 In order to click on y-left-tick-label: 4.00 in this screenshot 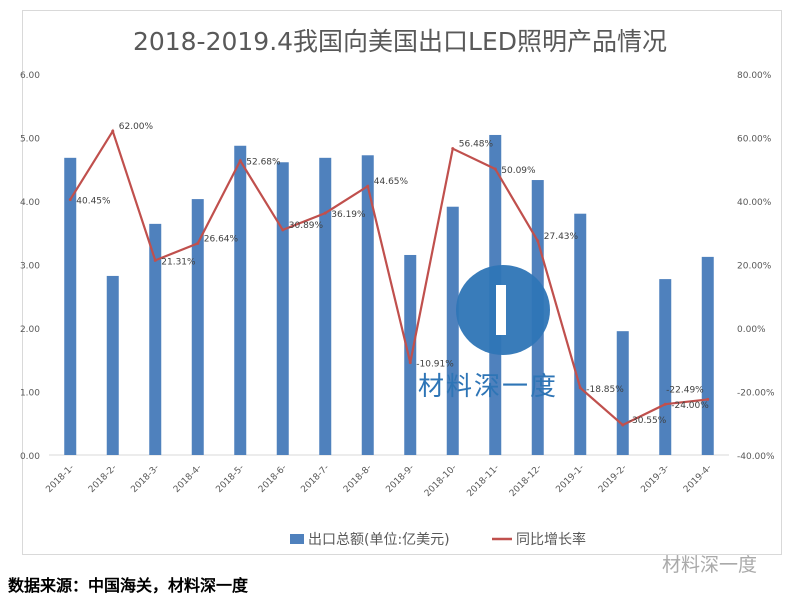, I will do `click(30, 203)`.